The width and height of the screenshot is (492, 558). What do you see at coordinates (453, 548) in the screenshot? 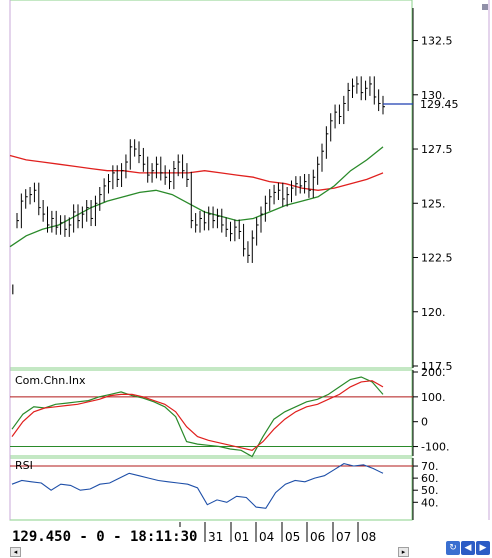
I see `refresh-icon: ↻` at bounding box center [453, 548].